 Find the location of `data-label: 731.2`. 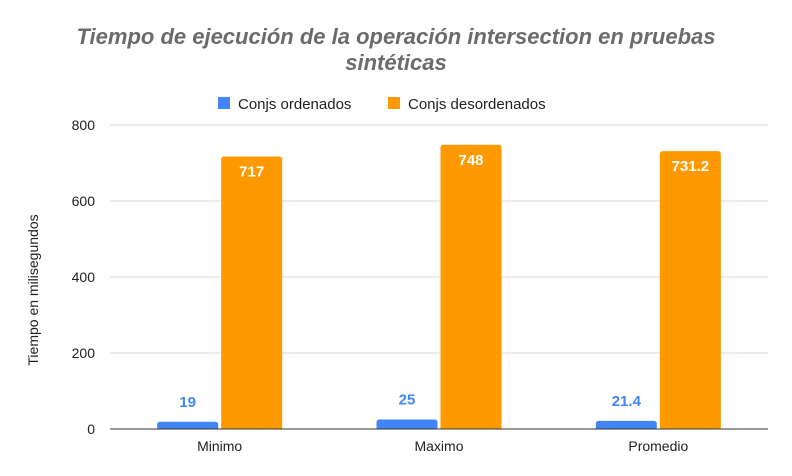

data-label: 731.2 is located at coordinates (691, 166).